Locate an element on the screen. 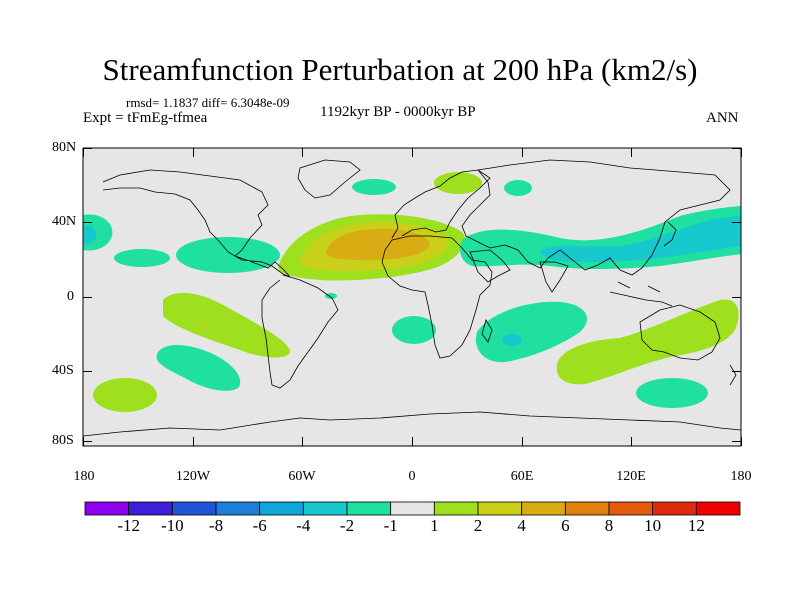 Image resolution: width=800 pixels, height=600 pixels. y-tick-label: 80S is located at coordinates (63, 440).